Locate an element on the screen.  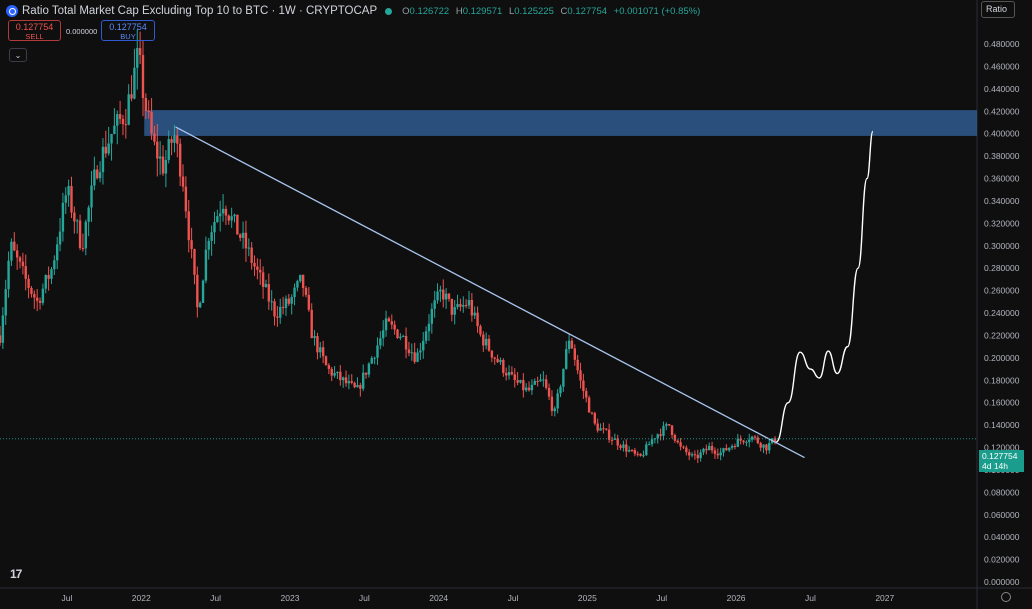
scale-mode-button: Ratio is located at coordinates (998, 9).